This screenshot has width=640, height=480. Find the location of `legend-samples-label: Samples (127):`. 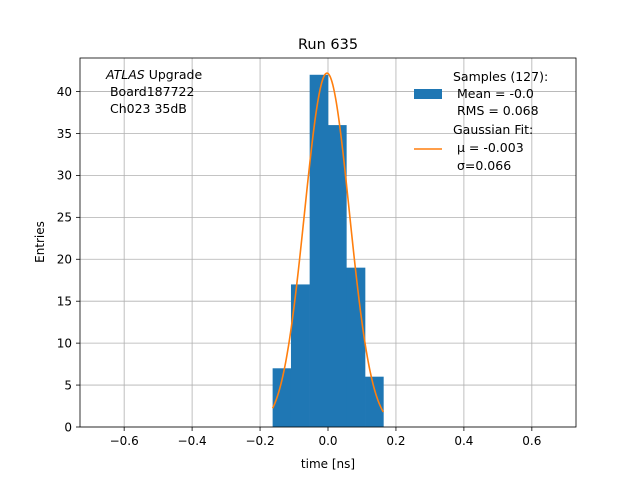

legend-samples-label: Samples (127): is located at coordinates (500, 76).